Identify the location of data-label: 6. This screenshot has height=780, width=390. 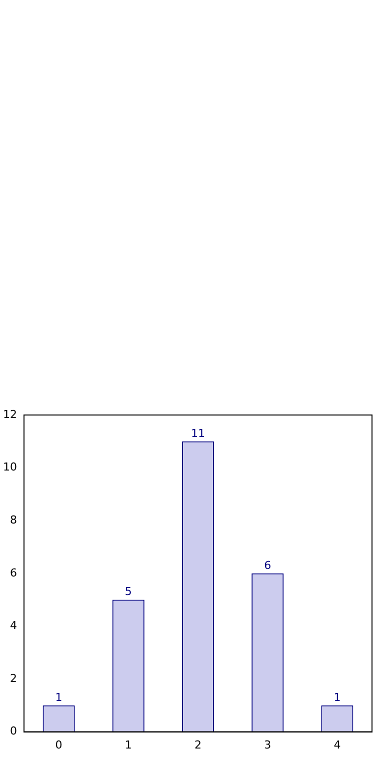
(268, 565).